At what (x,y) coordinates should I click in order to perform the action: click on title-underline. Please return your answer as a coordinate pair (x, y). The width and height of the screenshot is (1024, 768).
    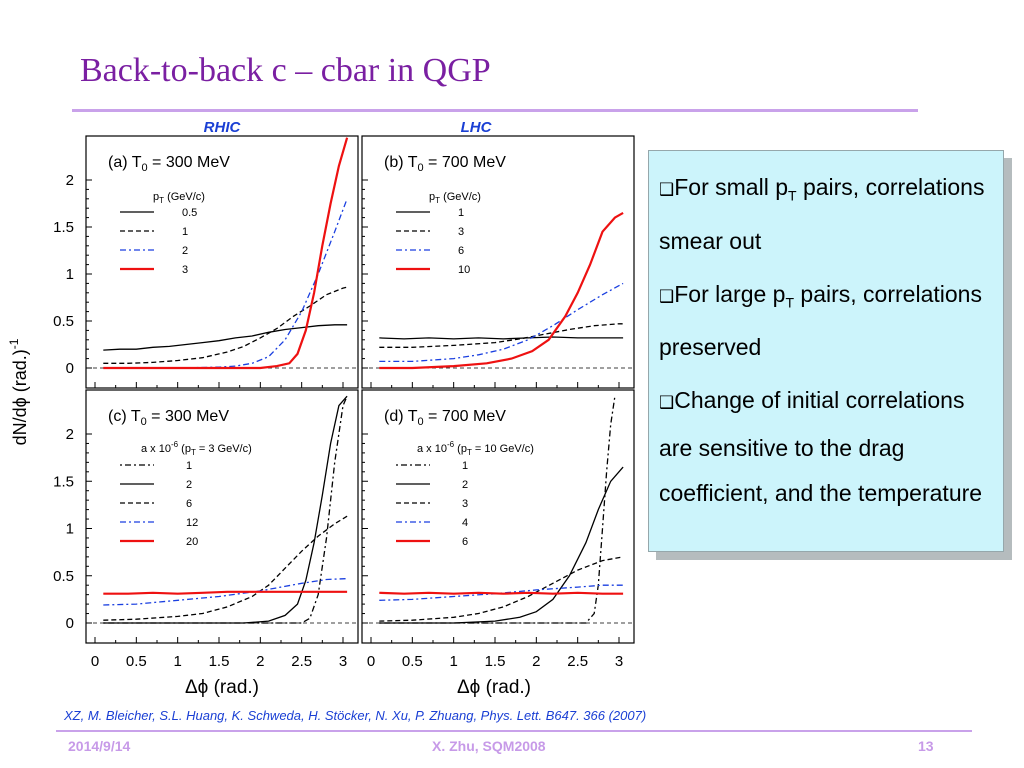
    Looking at the image, I should click on (495, 110).